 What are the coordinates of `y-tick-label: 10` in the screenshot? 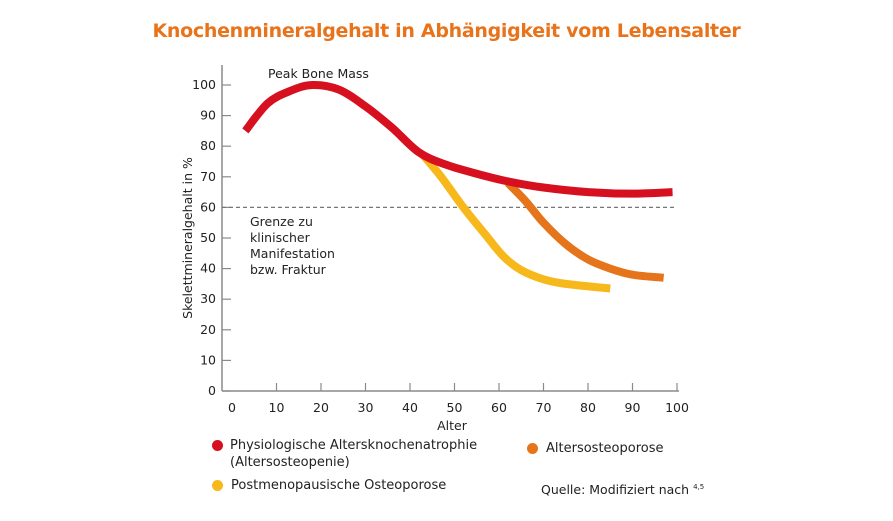 It's located at (208, 359).